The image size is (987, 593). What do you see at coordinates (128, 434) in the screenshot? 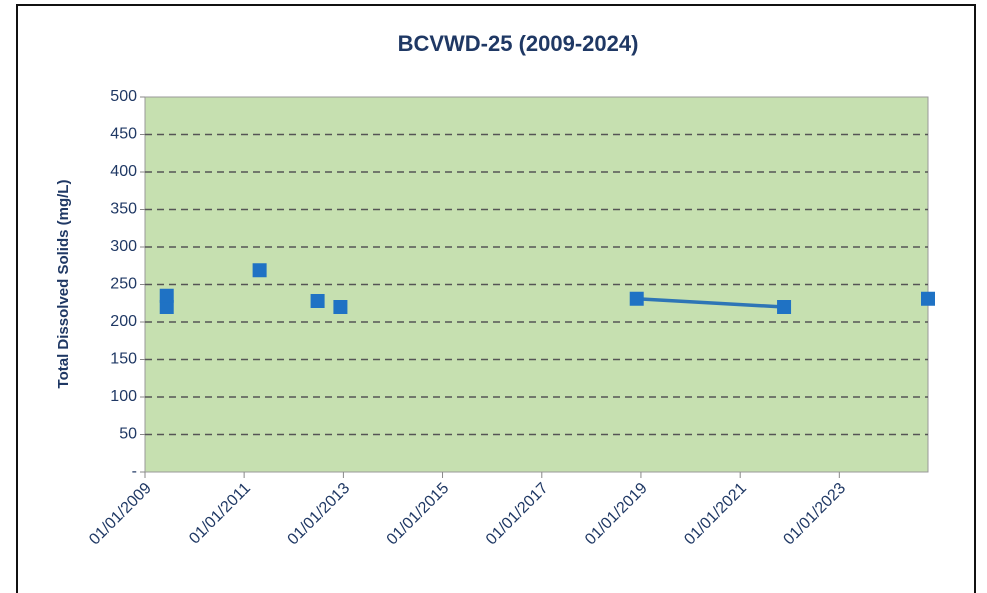
I see `y-tick-label: 50` at bounding box center [128, 434].